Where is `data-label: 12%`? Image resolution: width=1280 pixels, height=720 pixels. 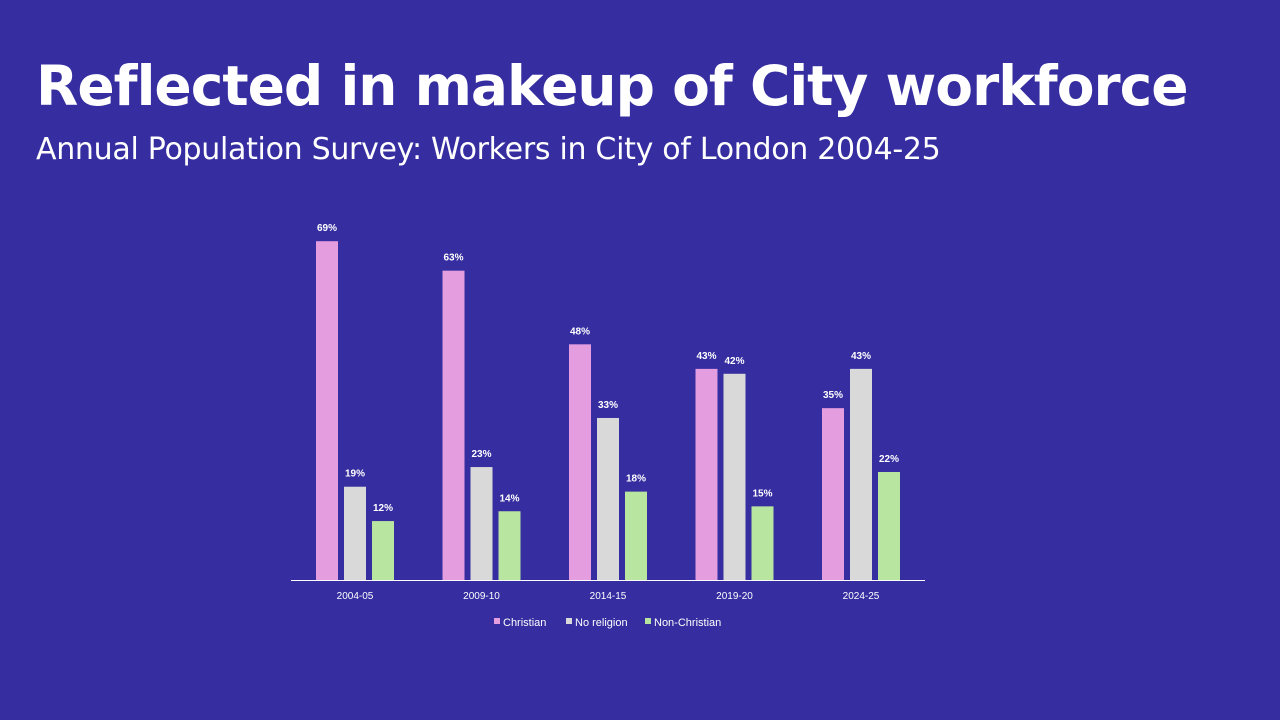 data-label: 12% is located at coordinates (383, 508).